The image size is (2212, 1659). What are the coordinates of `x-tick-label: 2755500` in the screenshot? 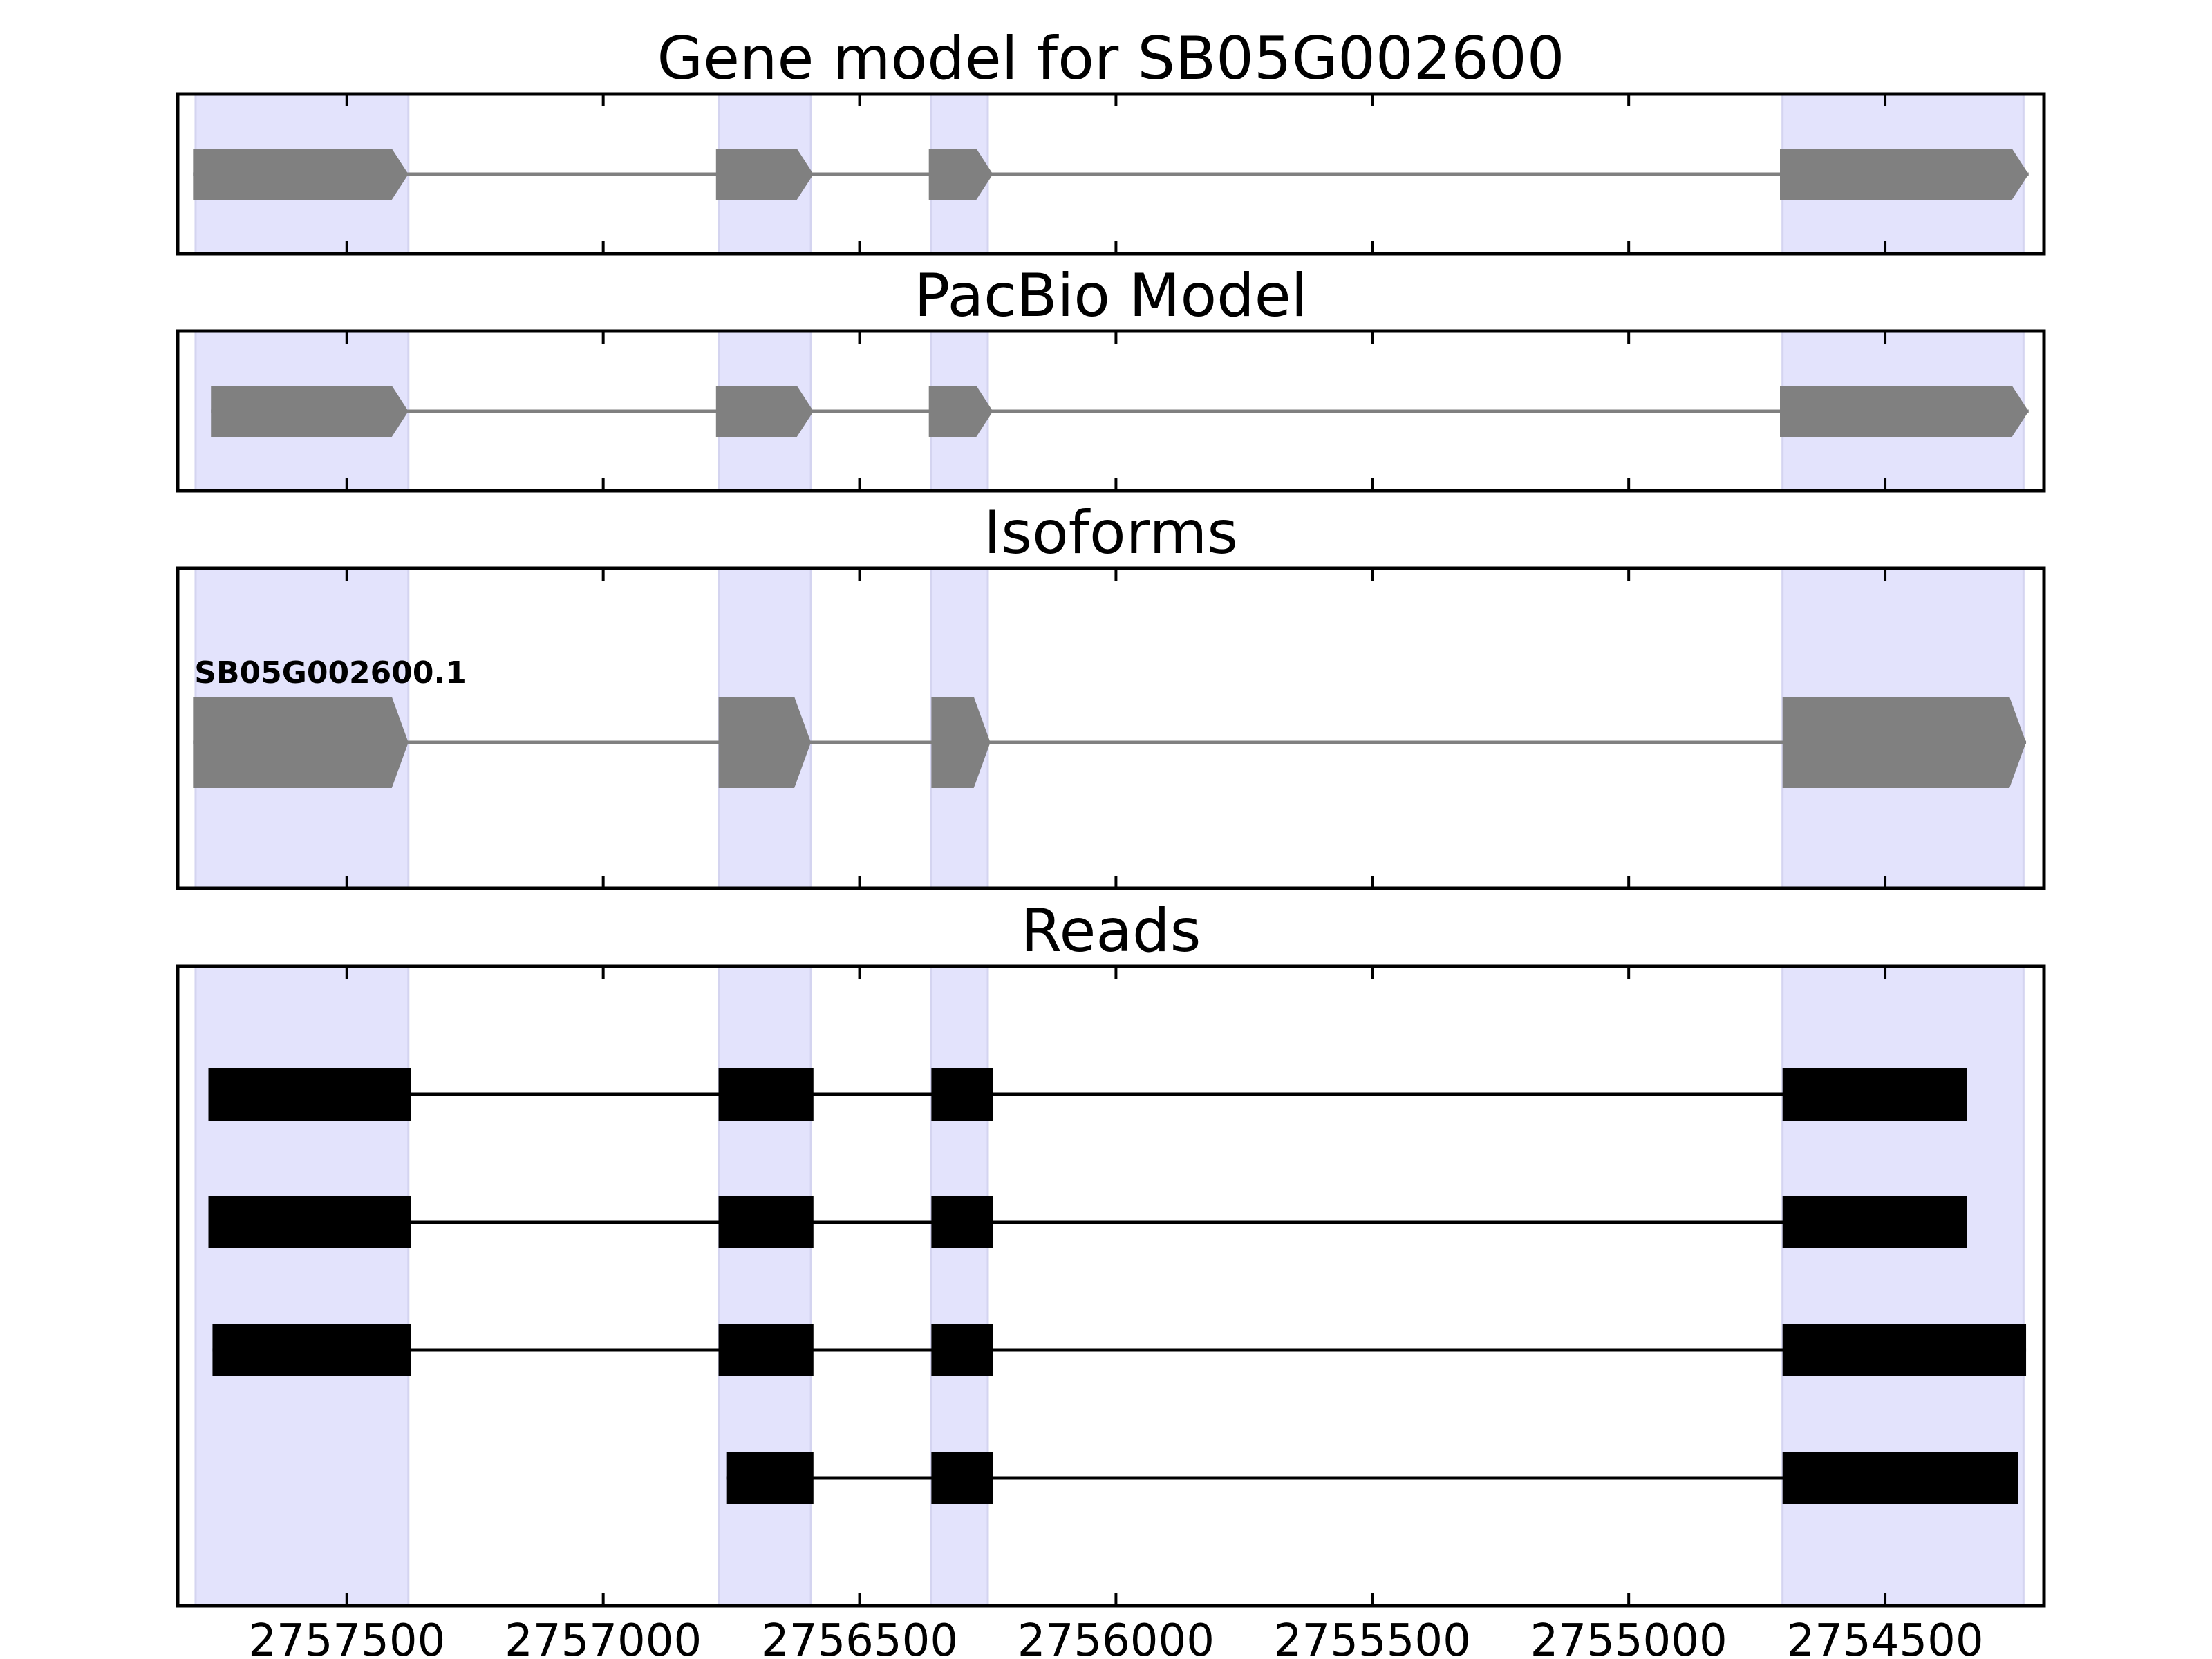 It's located at (1372, 1637).